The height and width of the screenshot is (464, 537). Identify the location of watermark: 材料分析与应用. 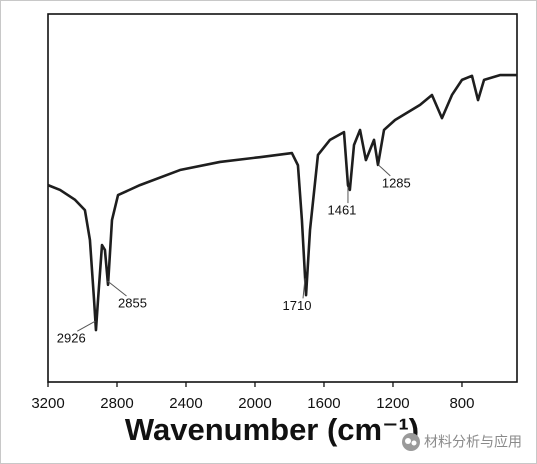
(462, 442).